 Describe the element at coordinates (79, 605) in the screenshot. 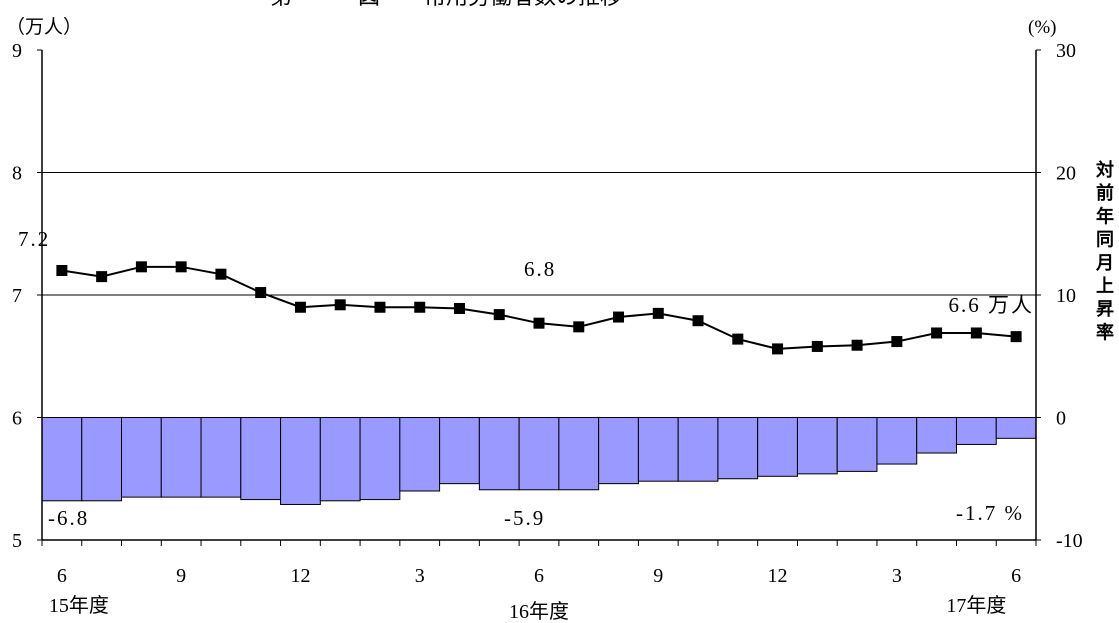

I see `period-label: 15年度` at that location.